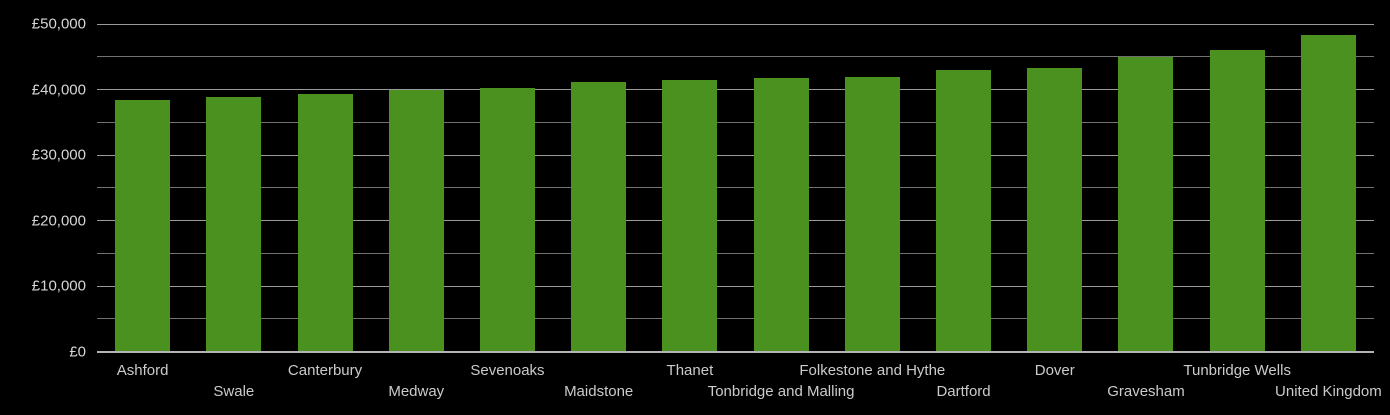 The width and height of the screenshot is (1390, 415). What do you see at coordinates (735, 351) in the screenshot?
I see `x-axis-line` at bounding box center [735, 351].